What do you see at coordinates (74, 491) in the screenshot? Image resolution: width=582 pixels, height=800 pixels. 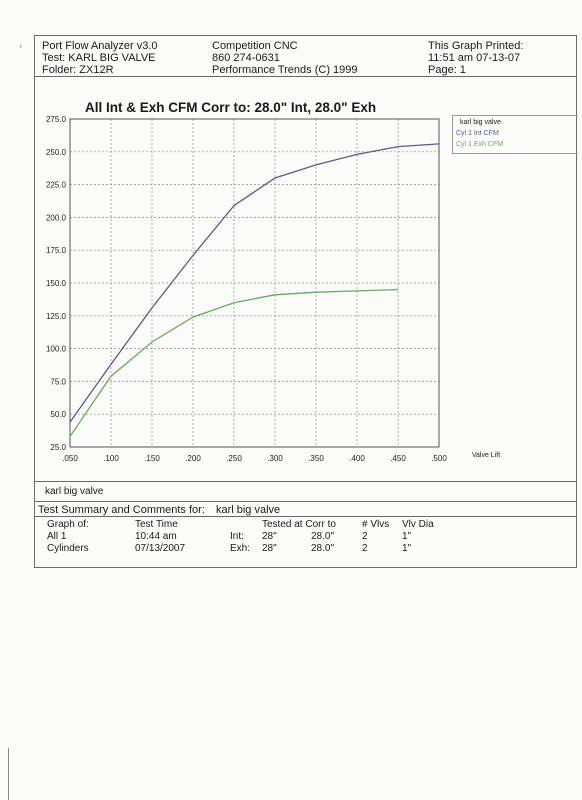 I see `valve-label: karl big valve` at bounding box center [74, 491].